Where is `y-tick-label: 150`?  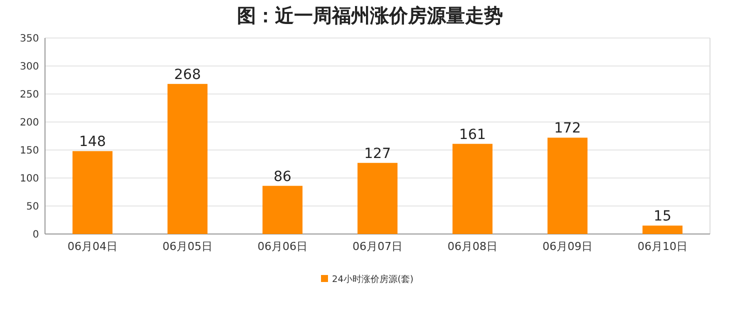
y-tick-label: 150 is located at coordinates (29, 151).